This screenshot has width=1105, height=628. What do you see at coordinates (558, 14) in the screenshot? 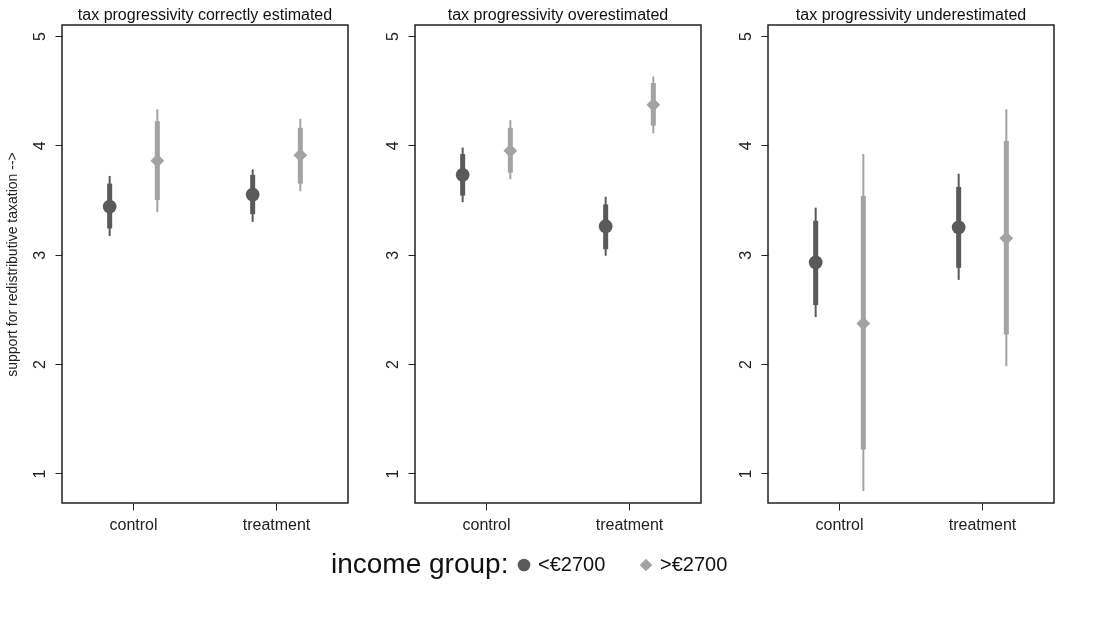
I see `chart-title: tax progressivity overestimated` at bounding box center [558, 14].